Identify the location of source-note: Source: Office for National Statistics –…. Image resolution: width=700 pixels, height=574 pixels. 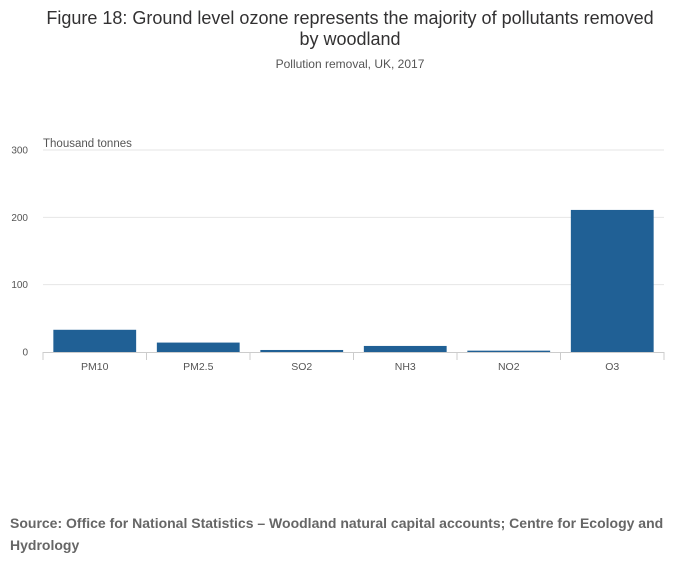
(337, 534).